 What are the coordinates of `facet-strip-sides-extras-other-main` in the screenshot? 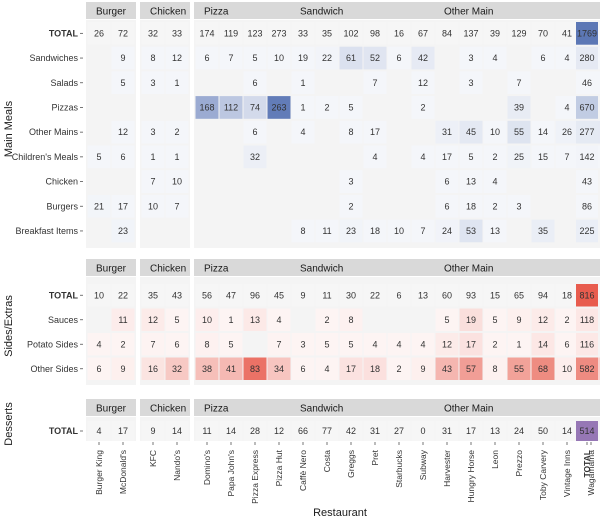 It's located at (517, 267).